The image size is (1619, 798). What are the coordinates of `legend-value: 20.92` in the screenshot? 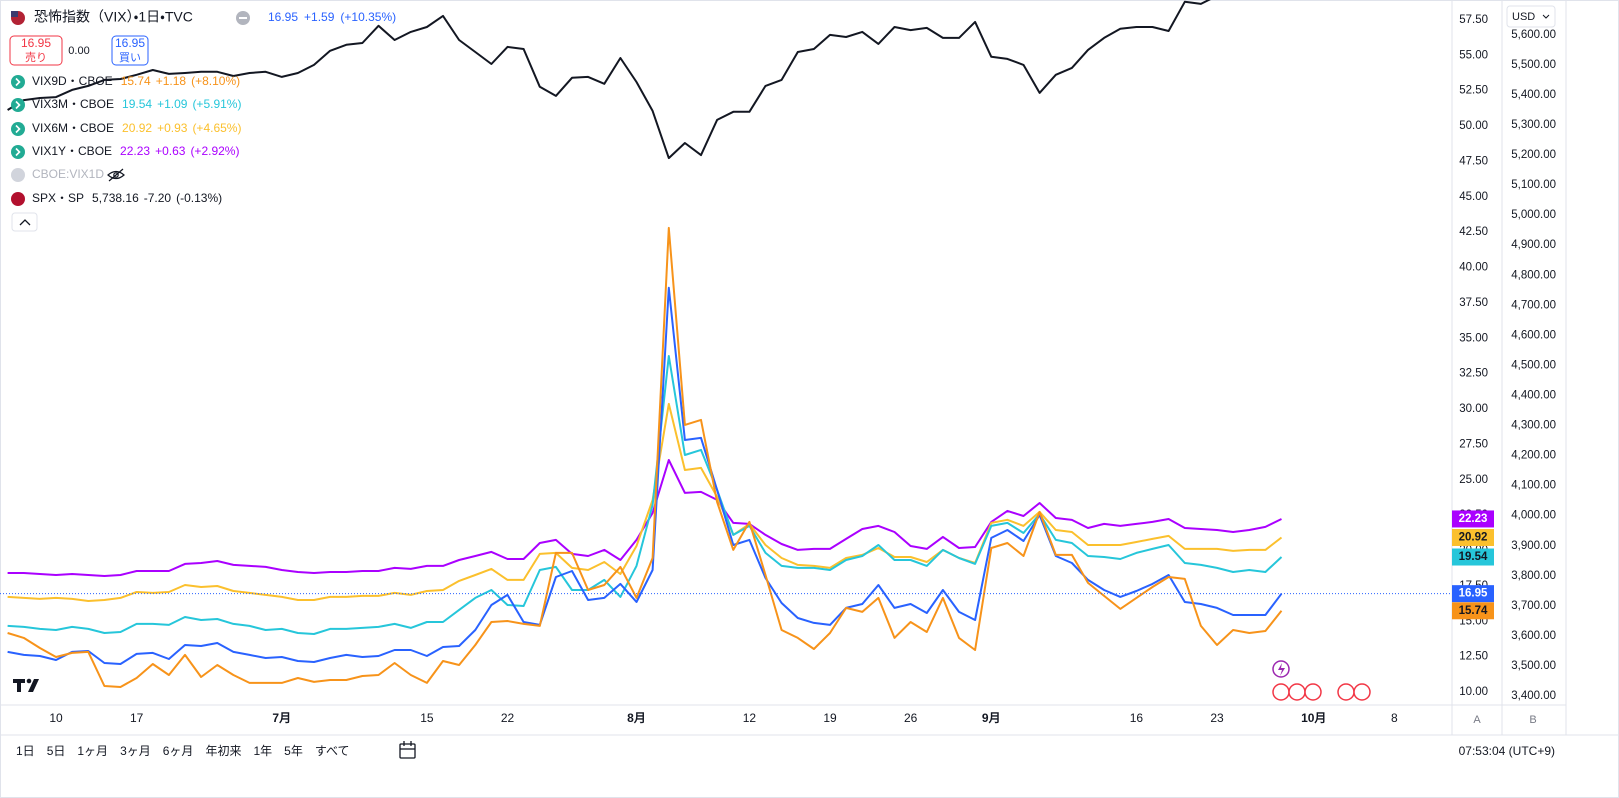 It's located at (137, 128).